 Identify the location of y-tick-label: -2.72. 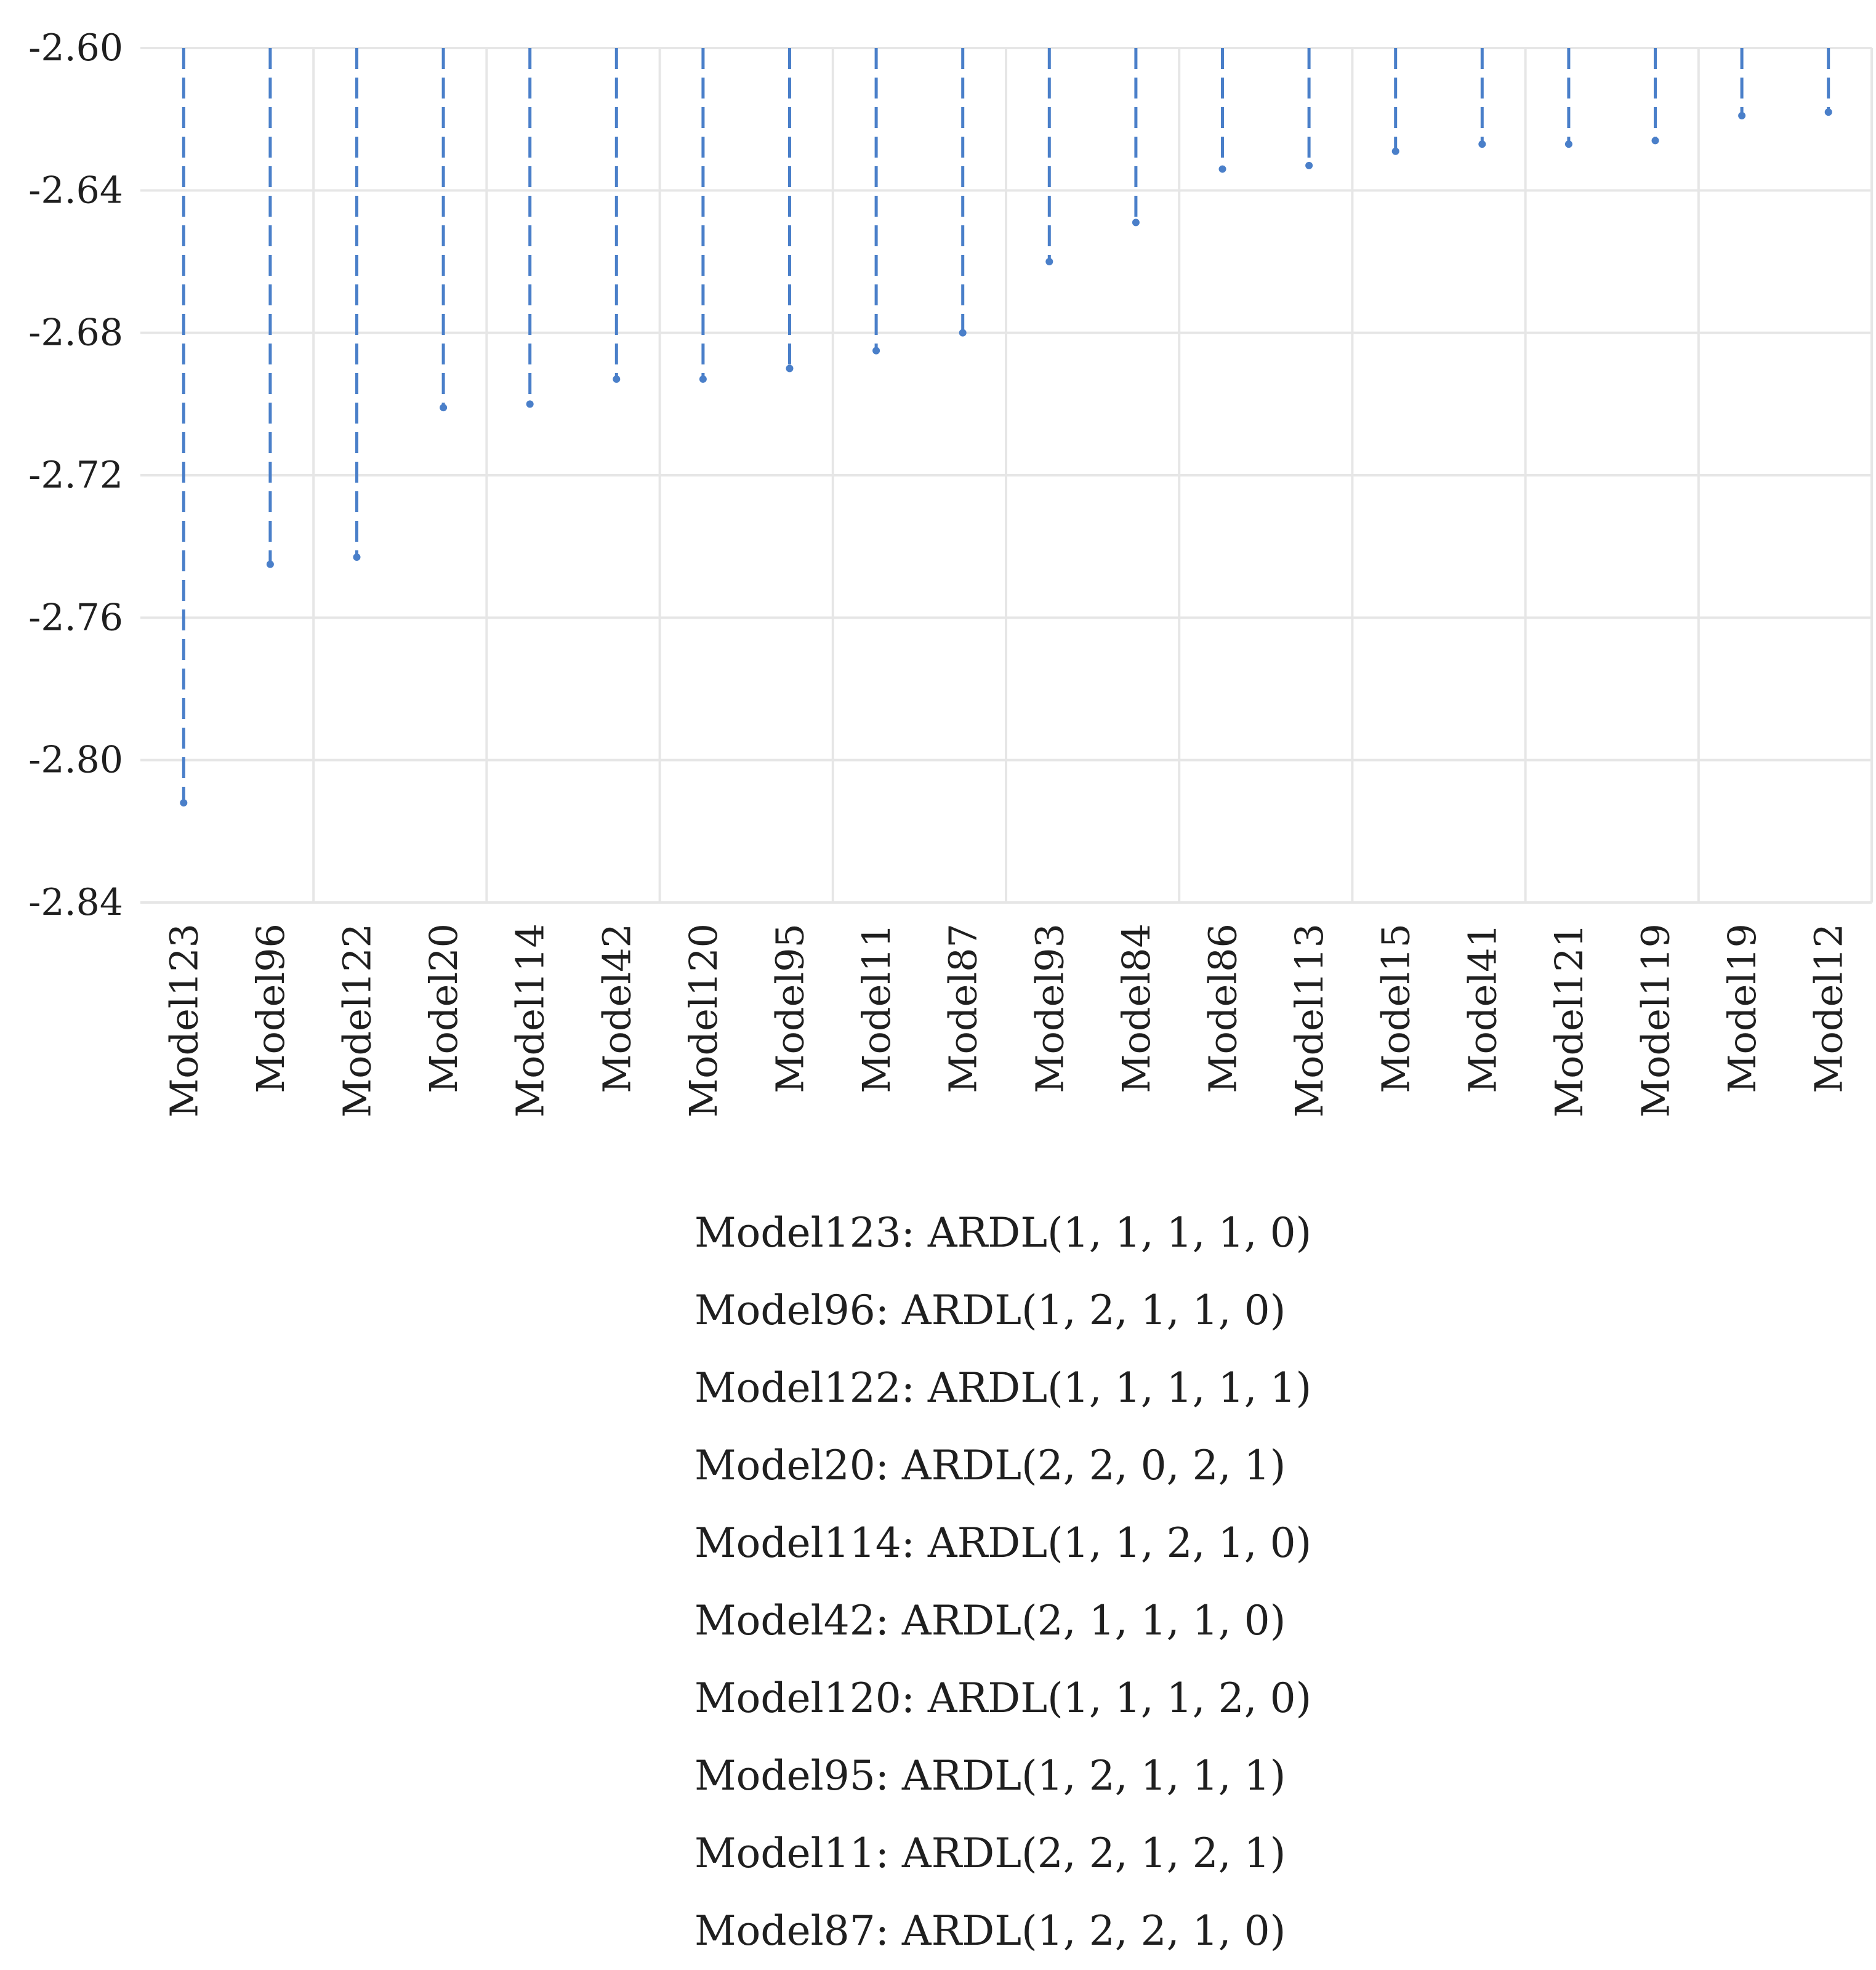
(75, 475).